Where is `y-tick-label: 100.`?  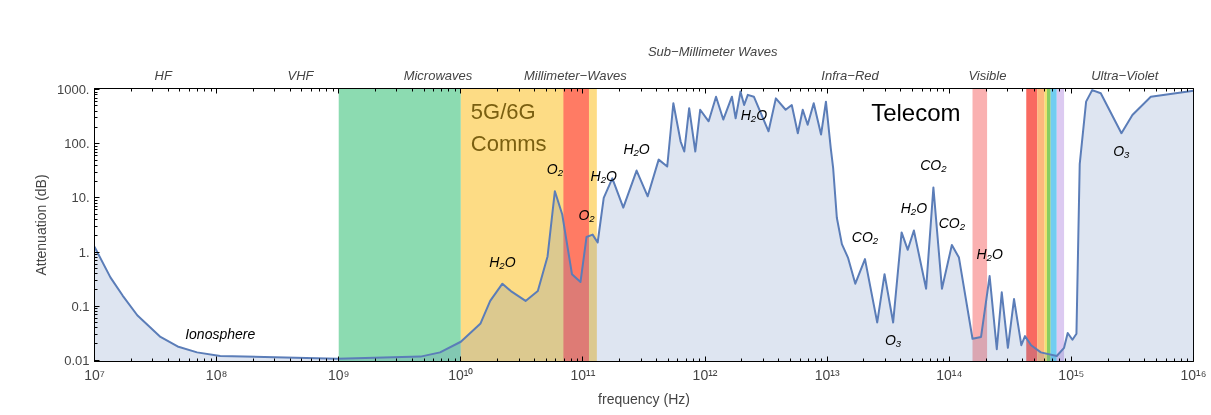
y-tick-label: 100. is located at coordinates (77, 144).